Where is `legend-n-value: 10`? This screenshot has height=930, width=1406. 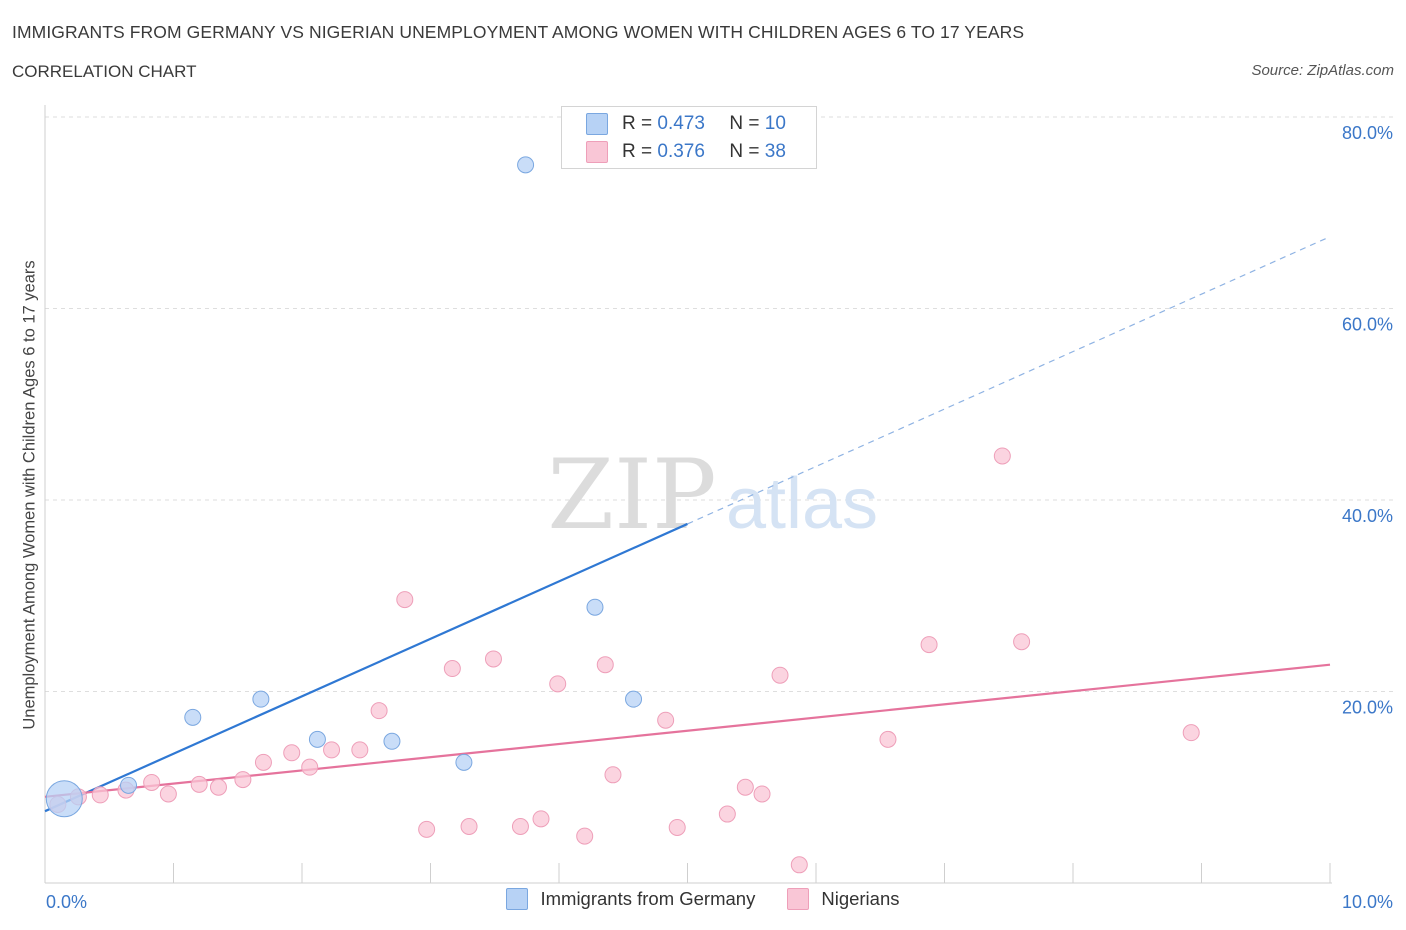 legend-n-value: 10 is located at coordinates (775, 123).